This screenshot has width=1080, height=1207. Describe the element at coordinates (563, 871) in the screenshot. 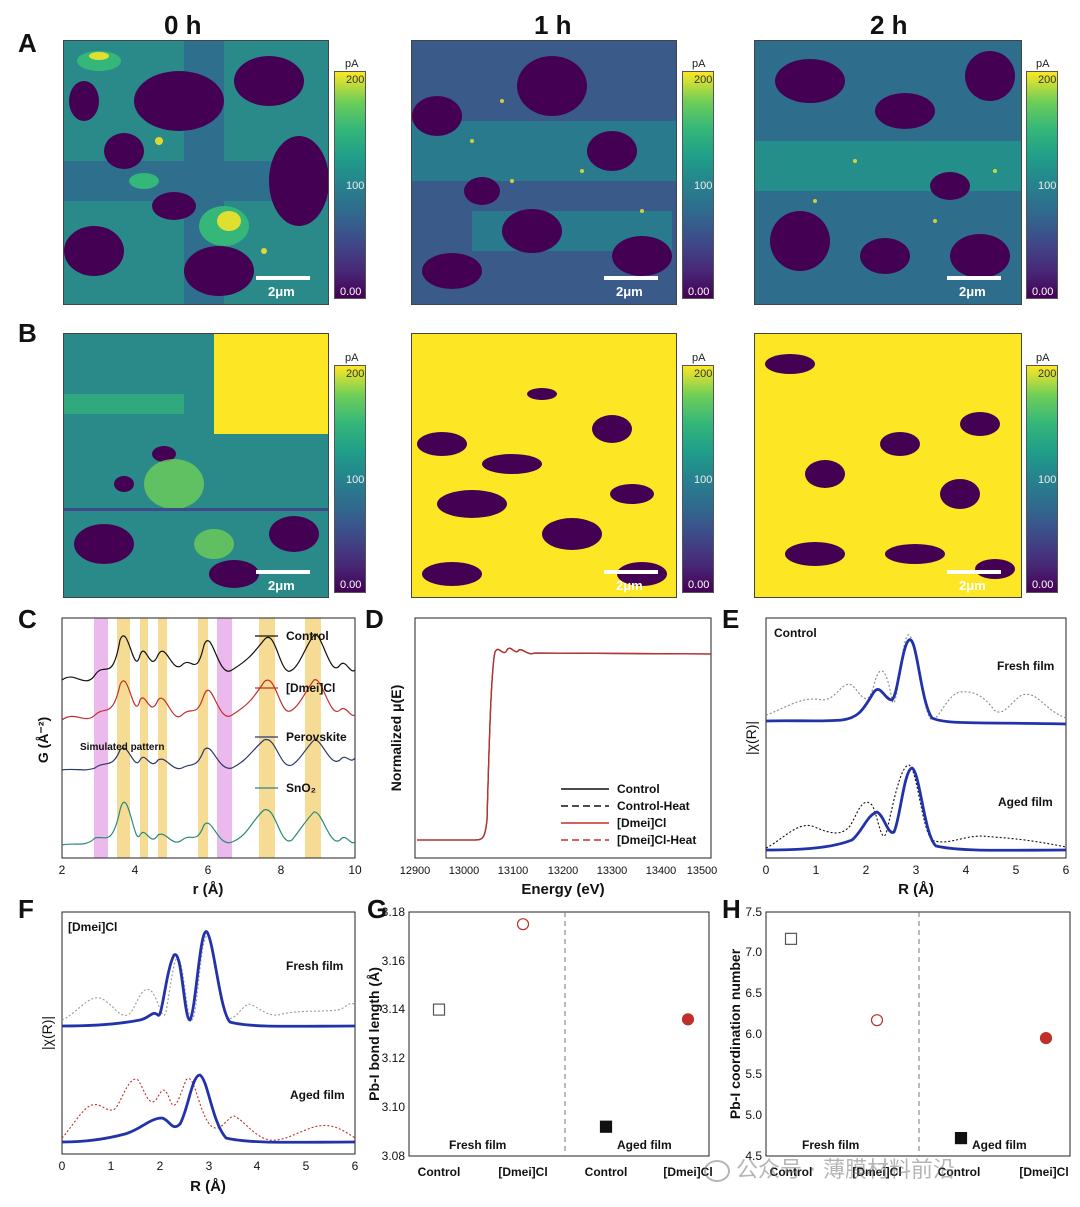

I see `x-tick: 13200` at that location.